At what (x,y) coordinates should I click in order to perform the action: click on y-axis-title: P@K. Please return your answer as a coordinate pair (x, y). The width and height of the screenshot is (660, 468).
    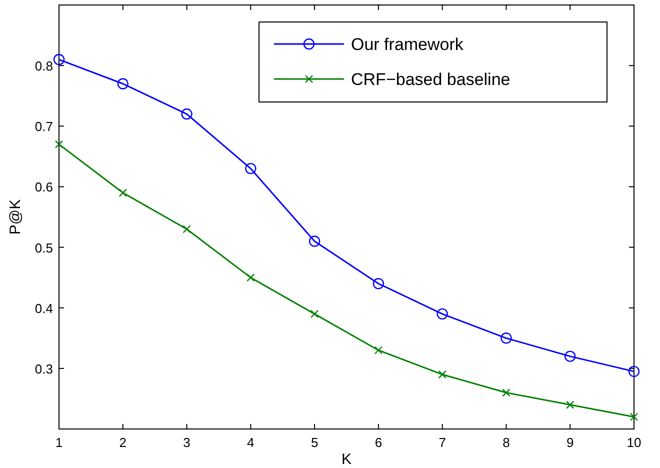
    Looking at the image, I should click on (15, 217).